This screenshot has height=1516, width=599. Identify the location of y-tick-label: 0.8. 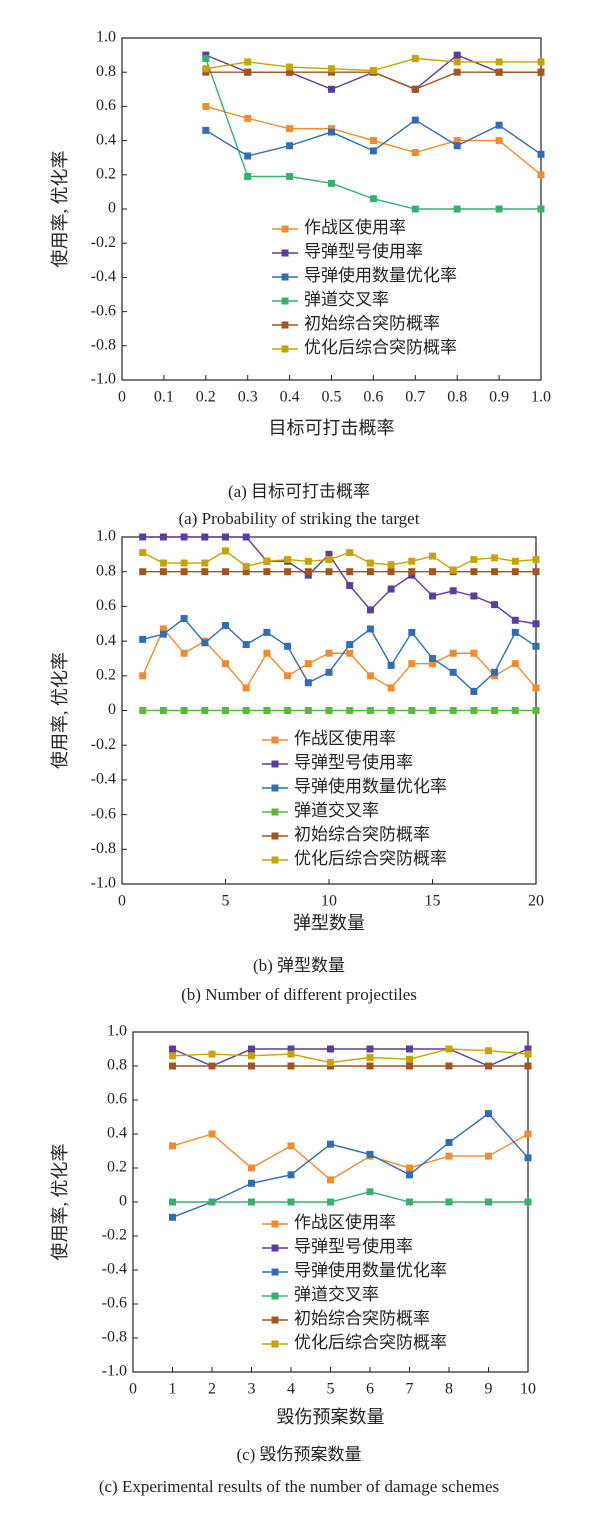
(106, 570).